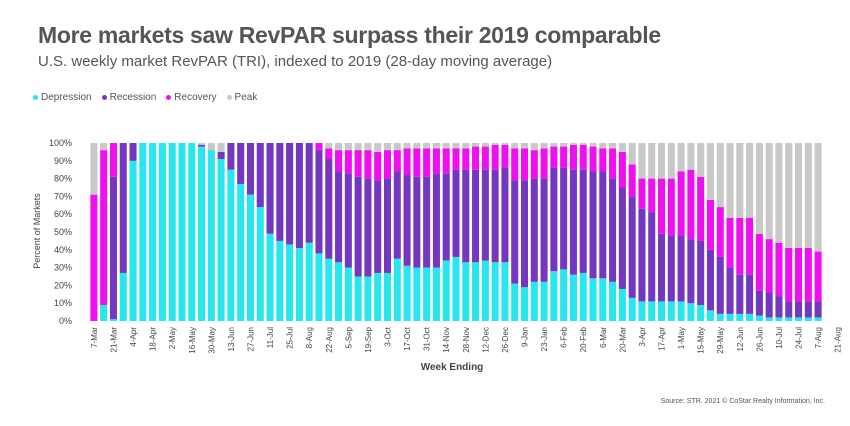 This screenshot has height=426, width=850. What do you see at coordinates (169, 97) in the screenshot?
I see `legend-swatch-recovery` at bounding box center [169, 97].